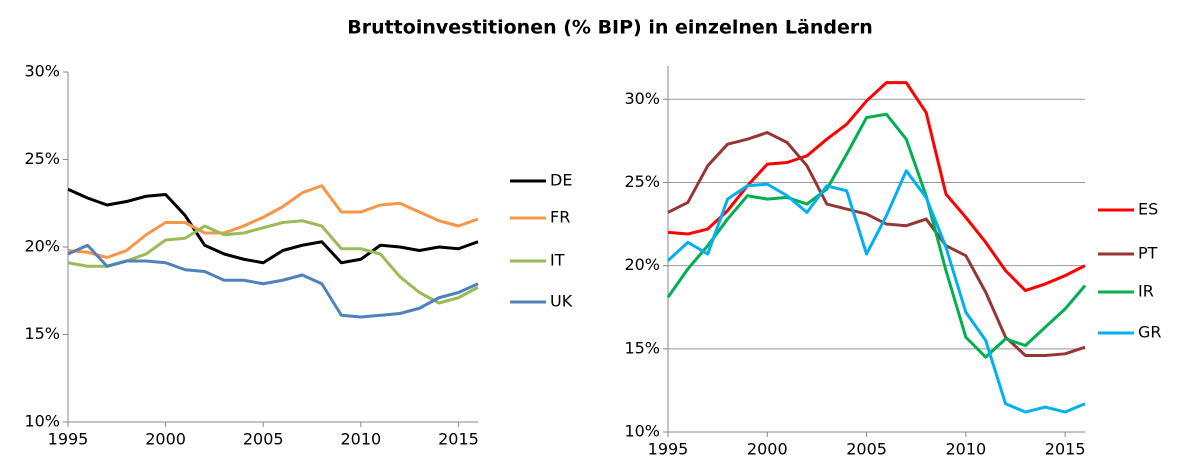 Image resolution: width=1194 pixels, height=467 pixels. Describe the element at coordinates (1148, 209) in the screenshot. I see `legend-label: ES` at that location.